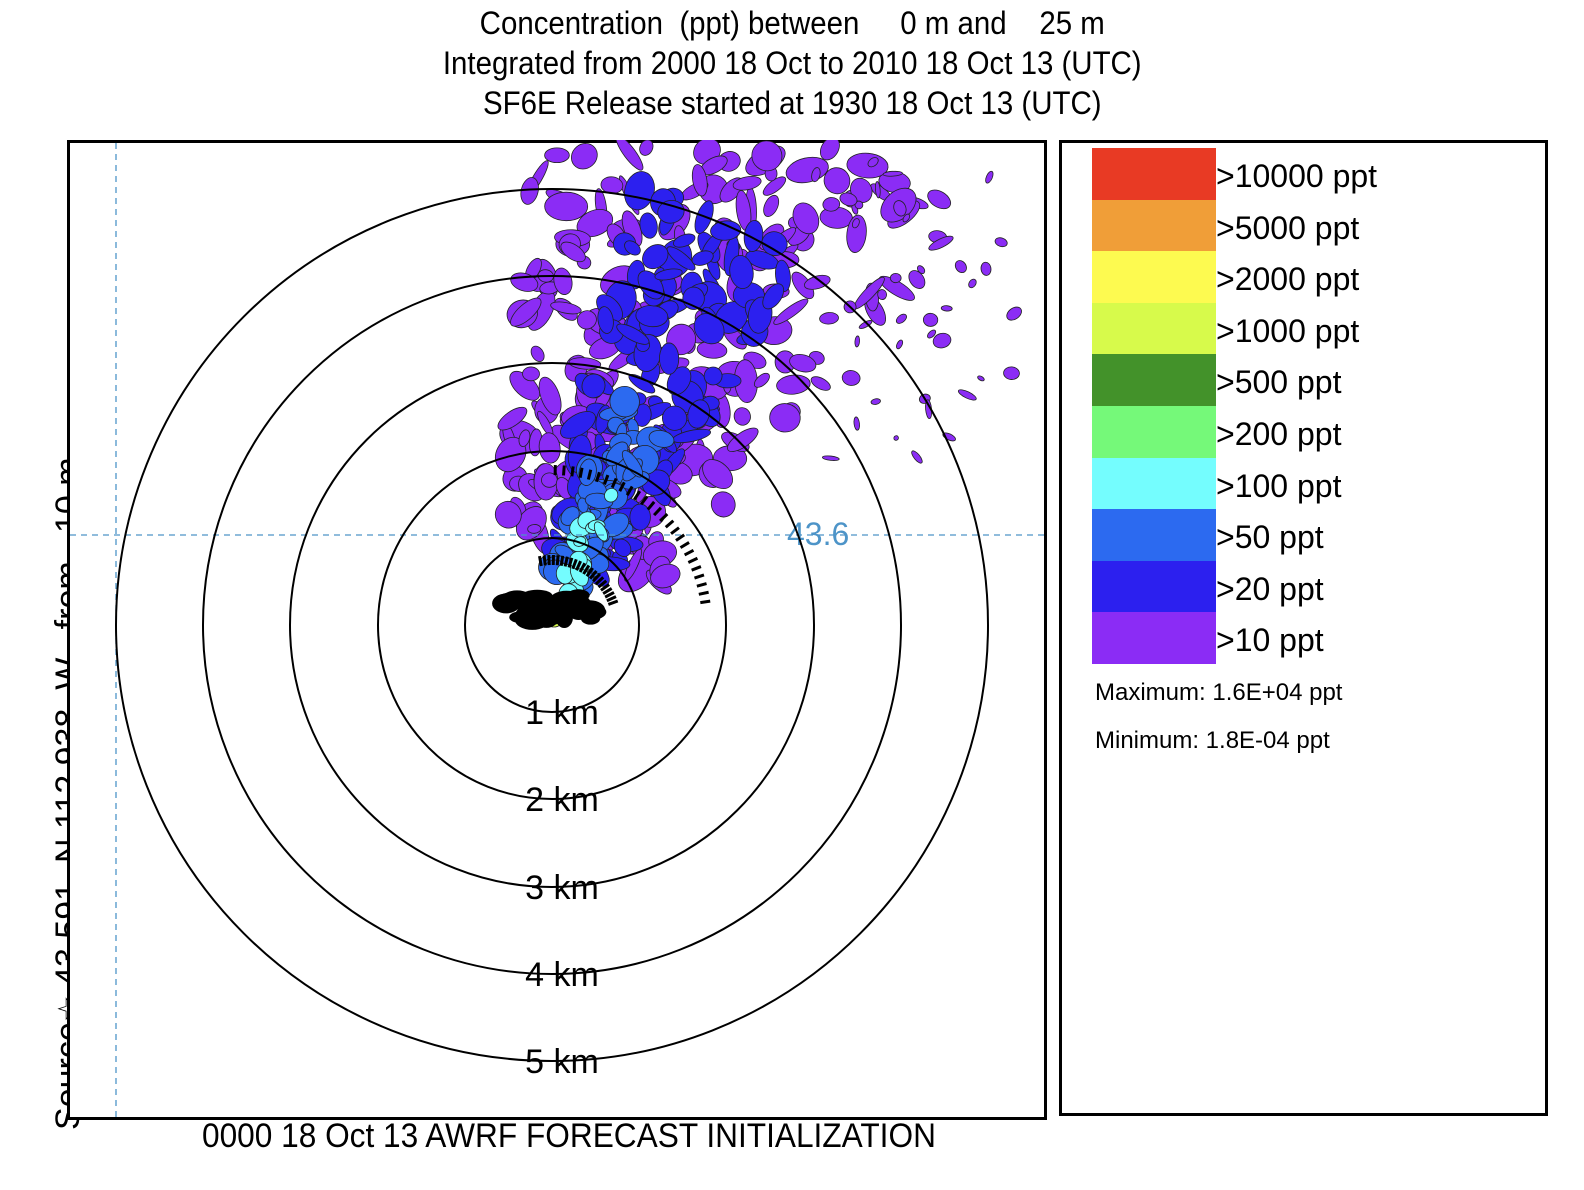  I want to click on concentration-plume, so click(758, 384).